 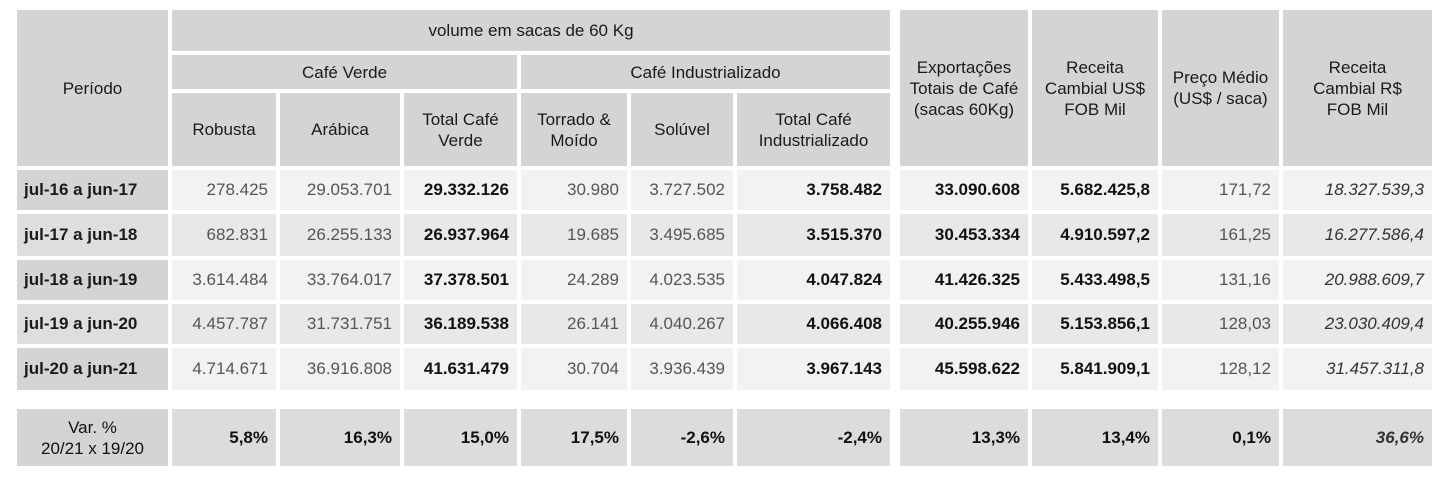 I want to click on variation-robusta: 5,8%, so click(x=224, y=437).